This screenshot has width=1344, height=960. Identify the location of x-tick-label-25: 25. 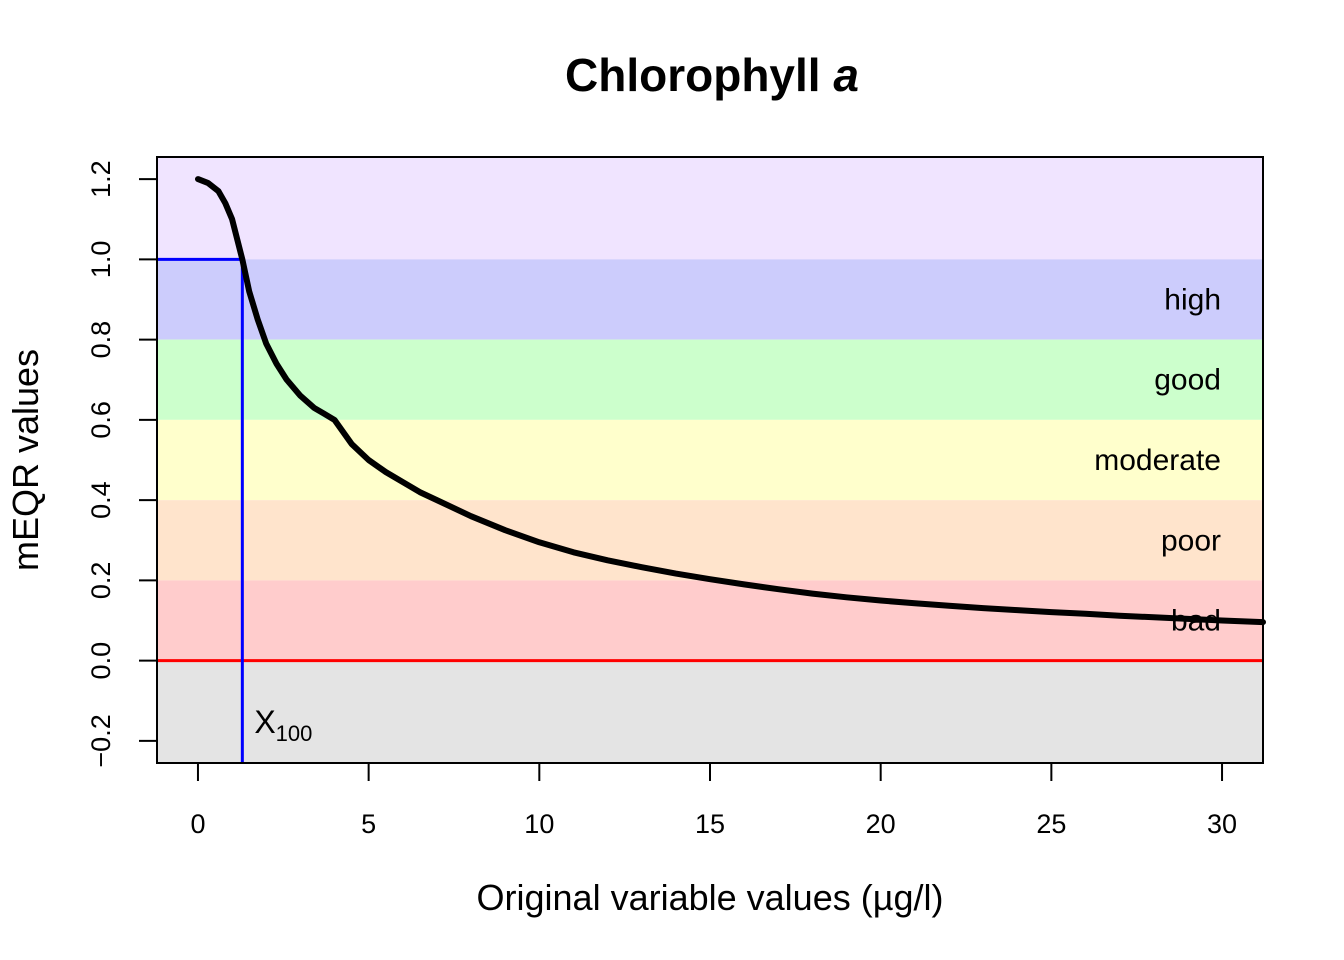
(1051, 824).